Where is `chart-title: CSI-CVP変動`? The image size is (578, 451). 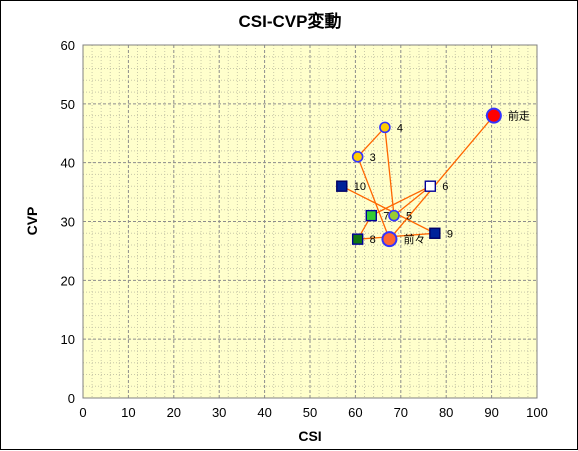
chart-title: CSI-CVP変動 is located at coordinates (290, 21).